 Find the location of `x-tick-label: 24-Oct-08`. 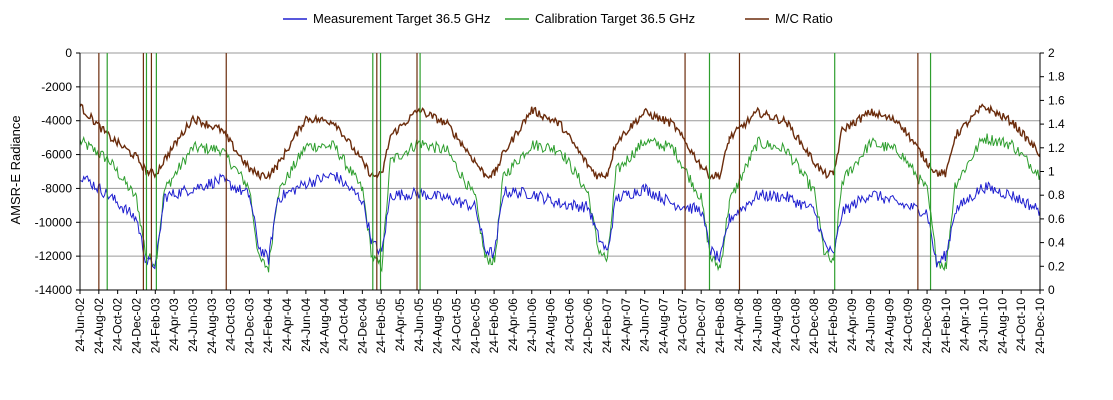

x-tick-label: 24-Oct-08 is located at coordinates (795, 325).